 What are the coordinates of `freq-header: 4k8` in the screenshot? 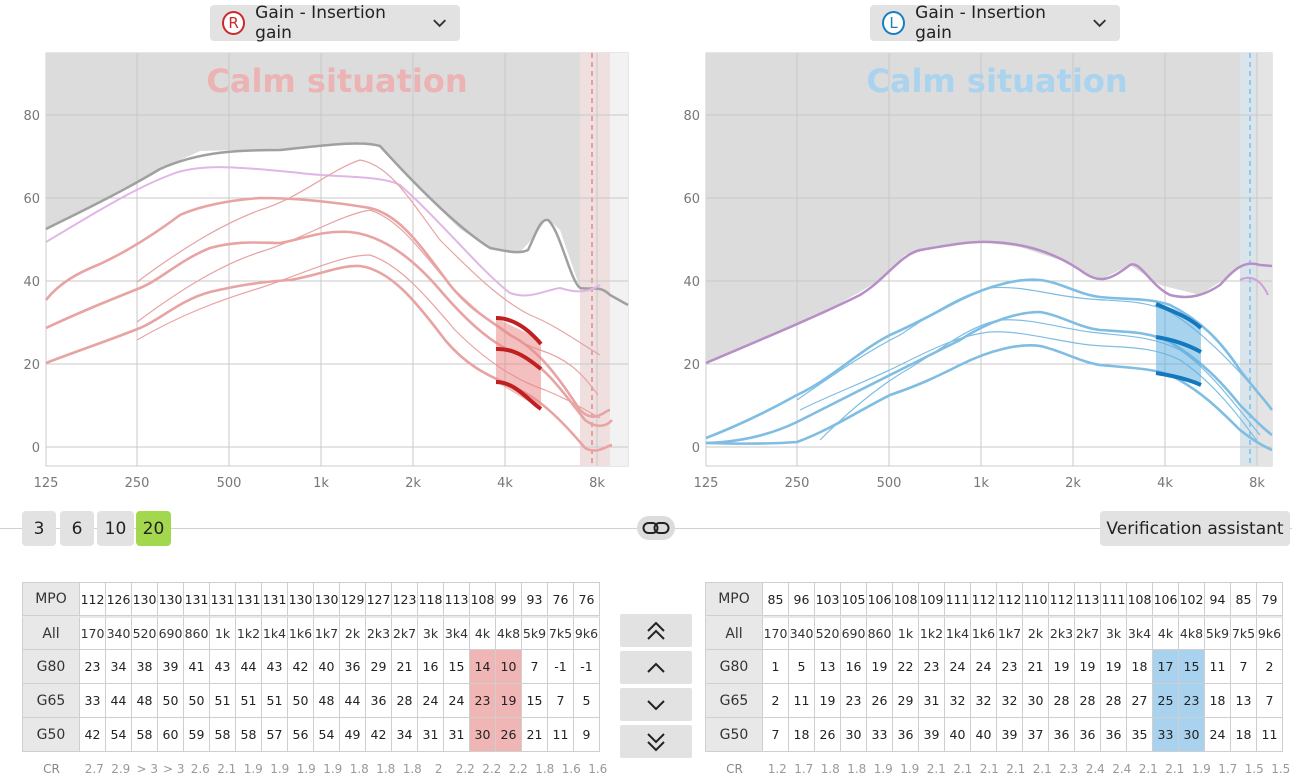 It's located at (1192, 633).